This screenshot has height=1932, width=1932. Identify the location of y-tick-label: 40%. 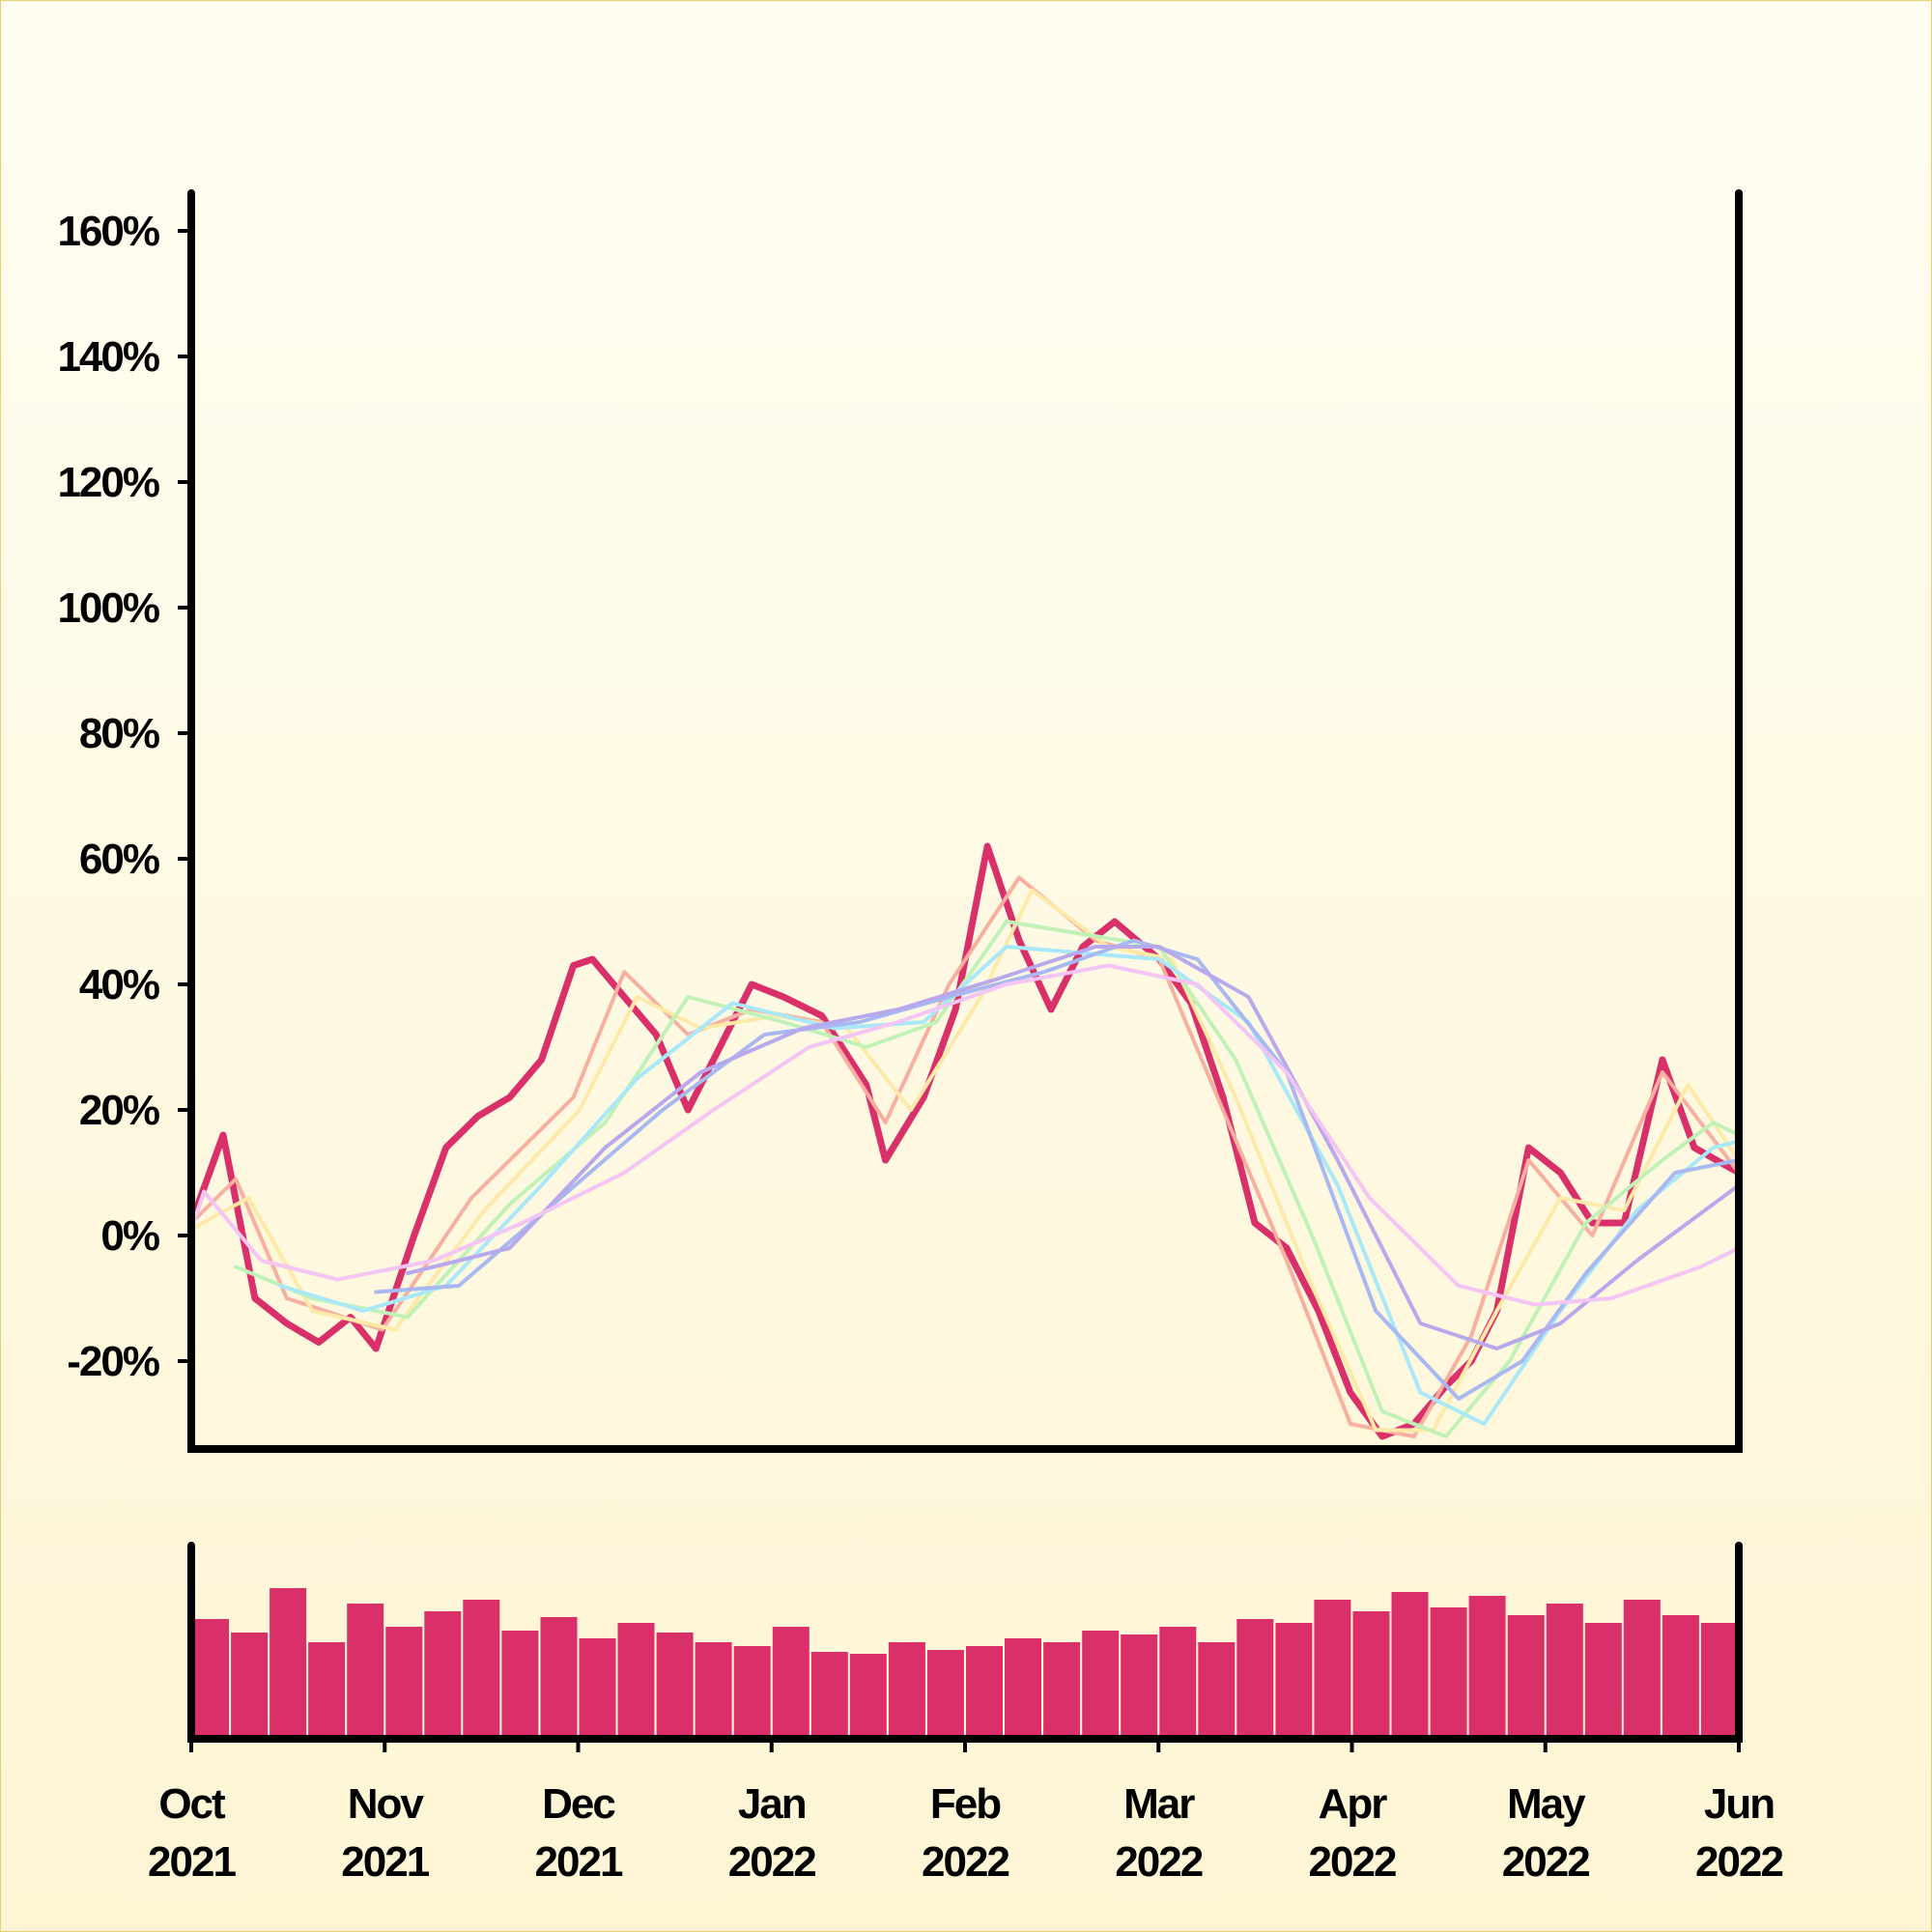
(119, 985).